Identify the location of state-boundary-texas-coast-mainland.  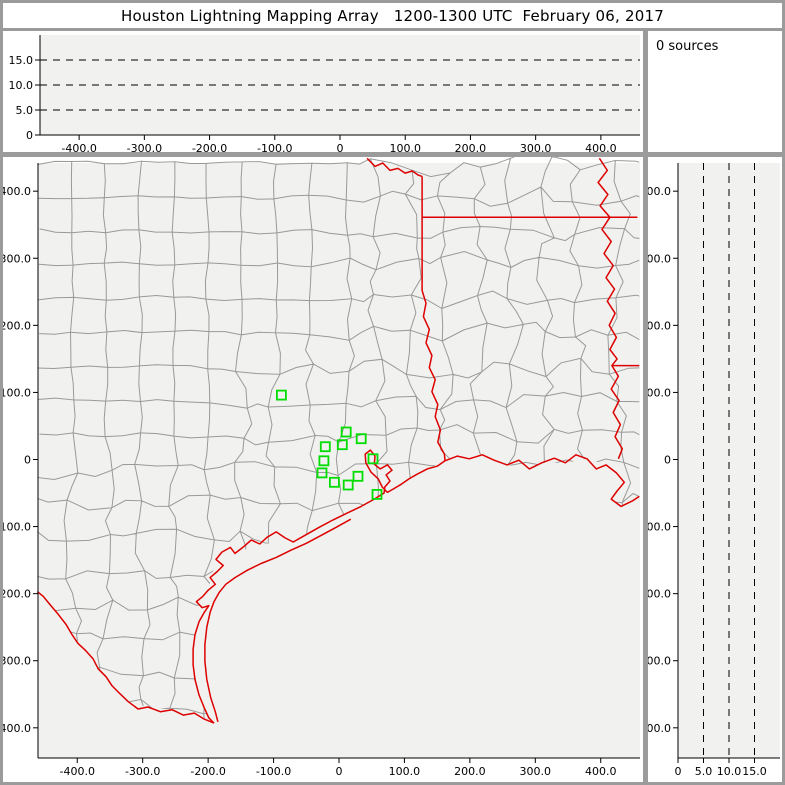
(319, 586).